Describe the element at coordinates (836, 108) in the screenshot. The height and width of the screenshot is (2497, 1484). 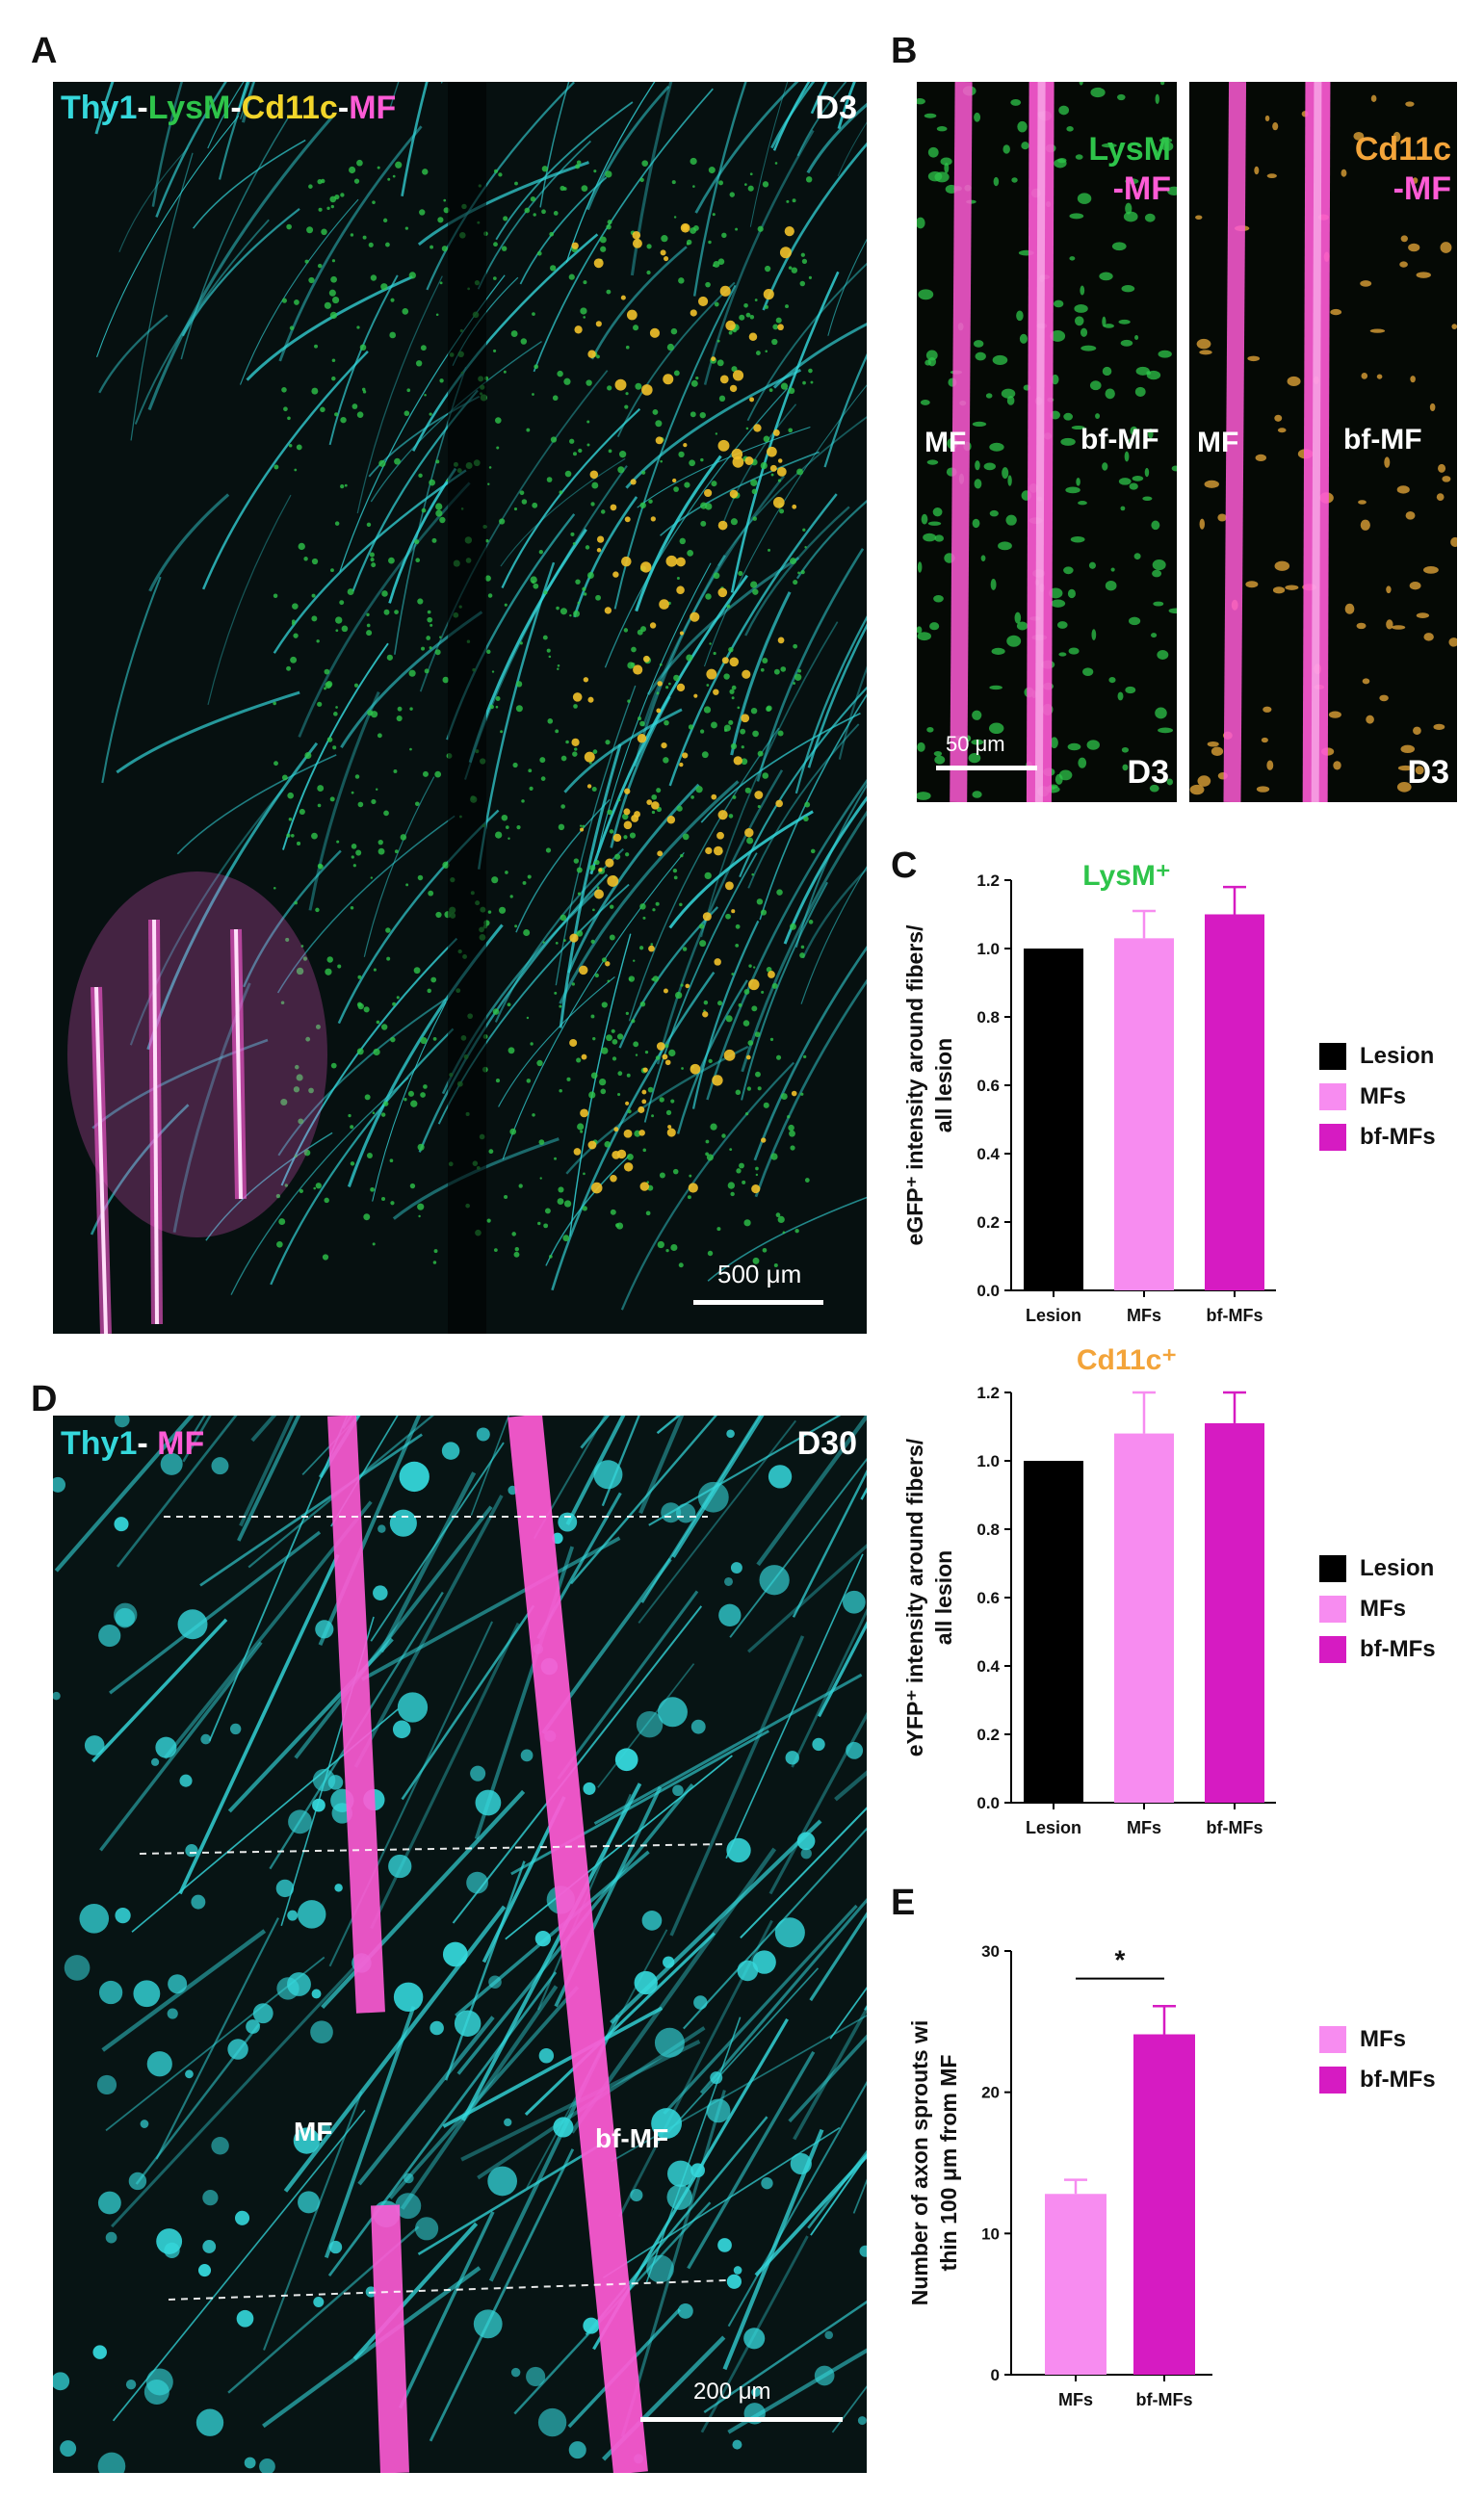
I see `day-label-a: D3` at that location.